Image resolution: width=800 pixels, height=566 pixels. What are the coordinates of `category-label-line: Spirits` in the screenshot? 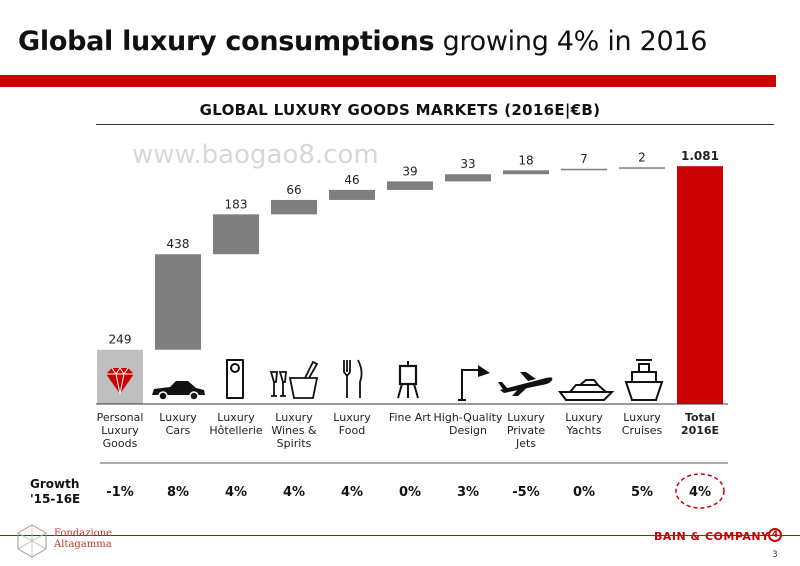 It's located at (294, 443).